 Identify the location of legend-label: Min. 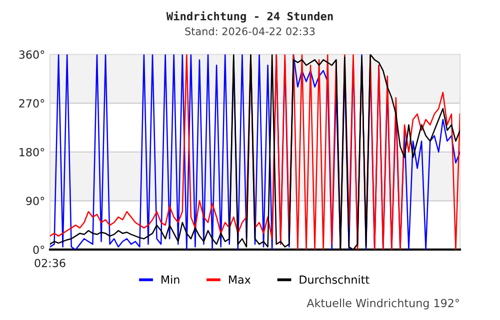
(171, 279).